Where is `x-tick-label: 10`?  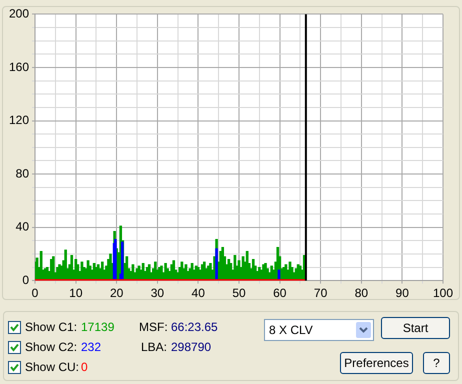 x-tick-label: 10 is located at coordinates (76, 293).